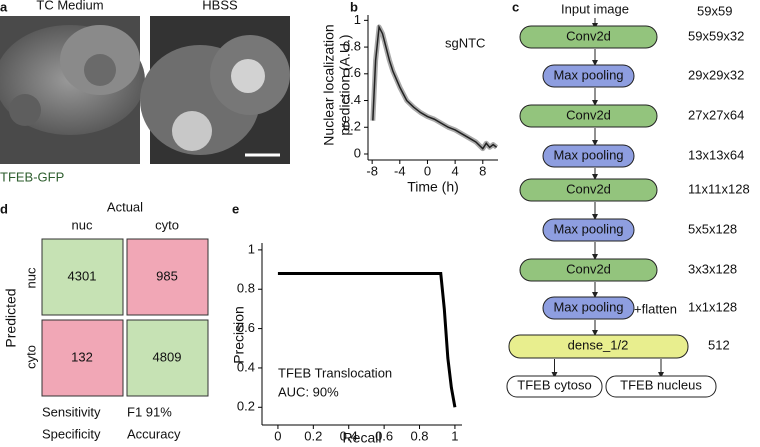  I want to click on x-tick-label: 4, so click(455, 170).